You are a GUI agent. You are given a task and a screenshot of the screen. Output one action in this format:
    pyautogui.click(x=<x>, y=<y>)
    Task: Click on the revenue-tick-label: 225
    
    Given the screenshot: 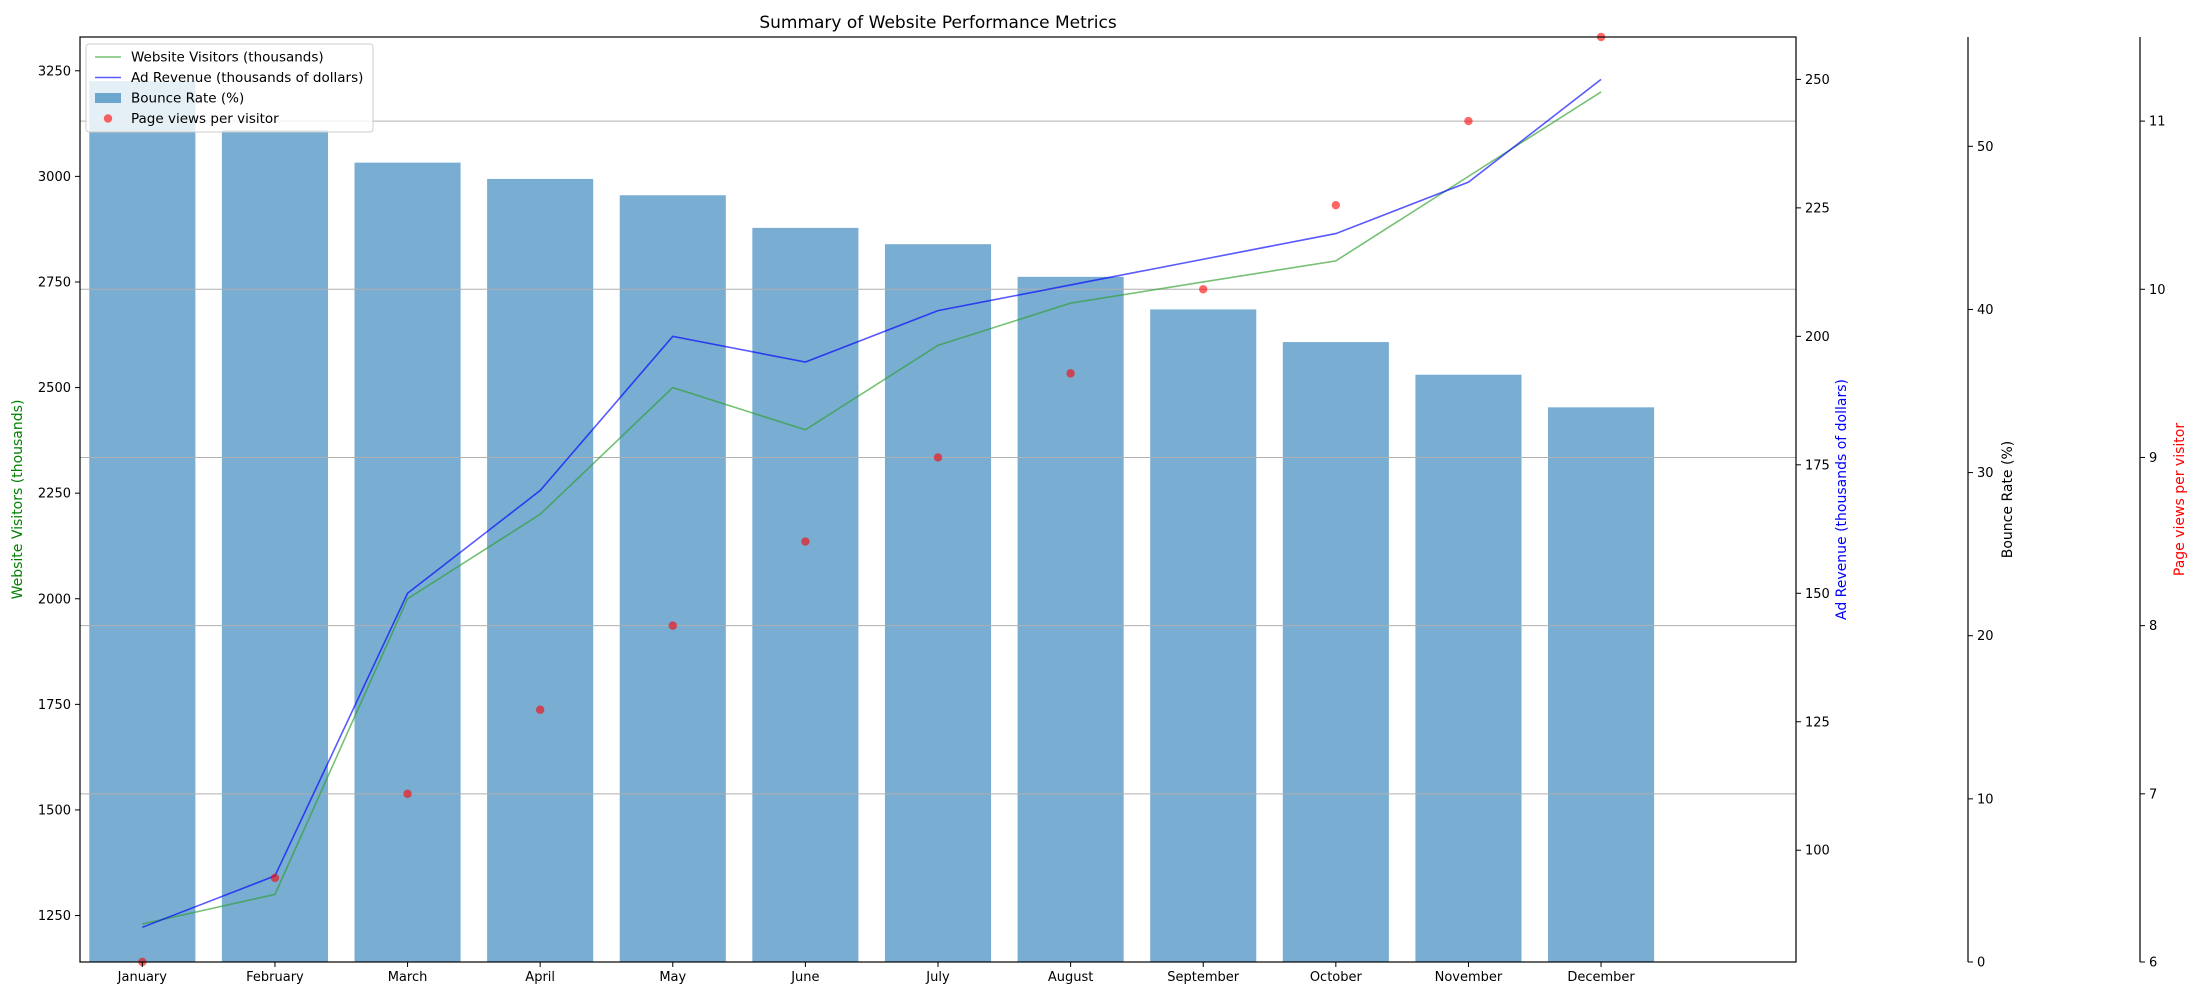 What is the action you would take?
    pyautogui.click(x=1817, y=208)
    